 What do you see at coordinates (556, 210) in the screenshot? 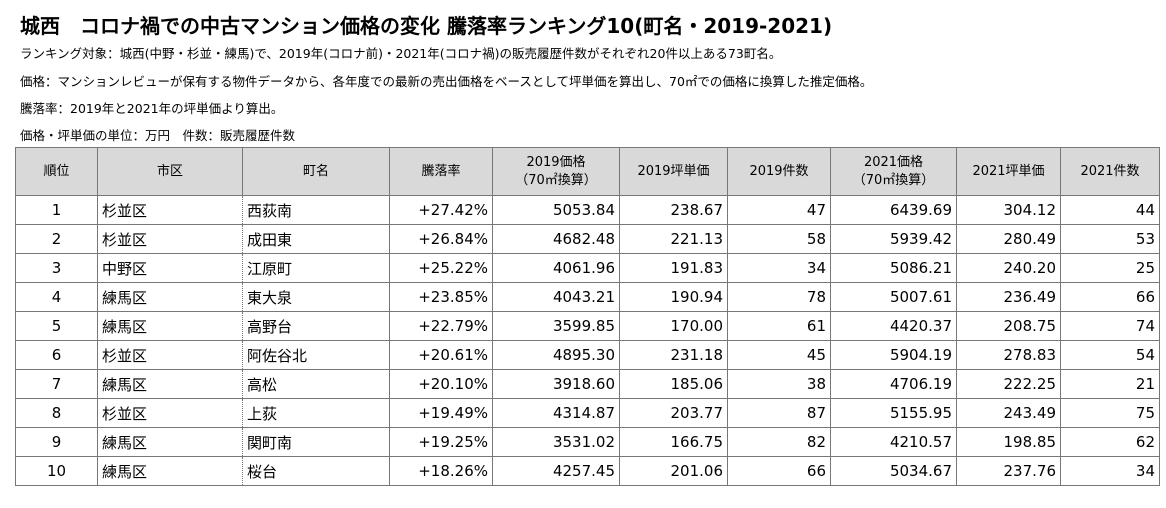
I see `cell-price-2019: 5053.84` at bounding box center [556, 210].